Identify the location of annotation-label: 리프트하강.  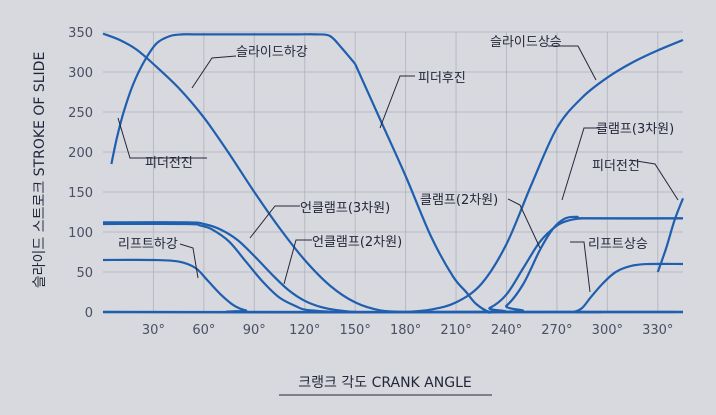
(148, 244).